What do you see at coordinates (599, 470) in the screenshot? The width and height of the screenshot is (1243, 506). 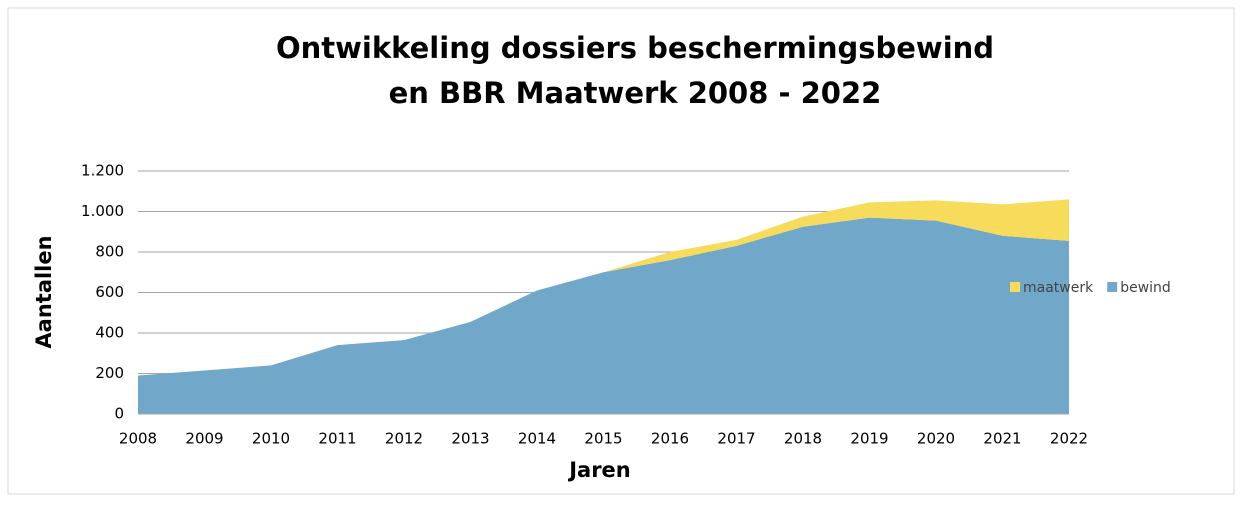 I see `x-axis-label: Jaren` at bounding box center [599, 470].